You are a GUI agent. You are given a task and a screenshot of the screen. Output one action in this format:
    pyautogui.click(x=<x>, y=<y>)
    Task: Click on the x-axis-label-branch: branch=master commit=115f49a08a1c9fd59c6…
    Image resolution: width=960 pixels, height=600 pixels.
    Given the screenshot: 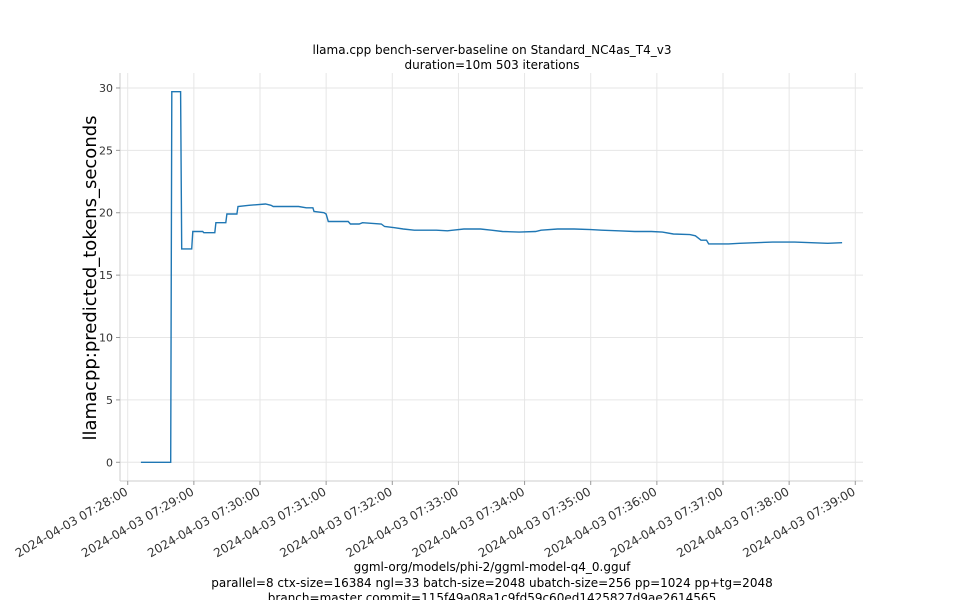 What is the action you would take?
    pyautogui.click(x=492, y=595)
    